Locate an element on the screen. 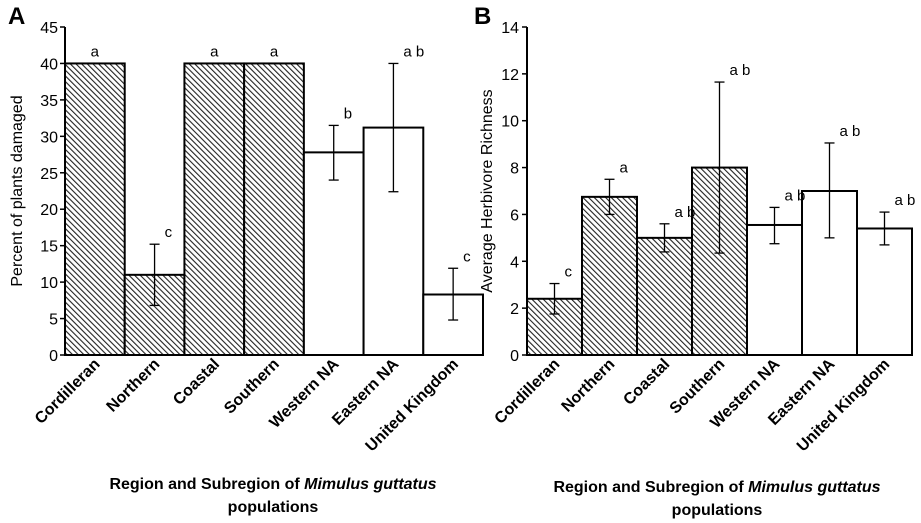 The image size is (921, 523). significance-label-b-0: c is located at coordinates (569, 272).